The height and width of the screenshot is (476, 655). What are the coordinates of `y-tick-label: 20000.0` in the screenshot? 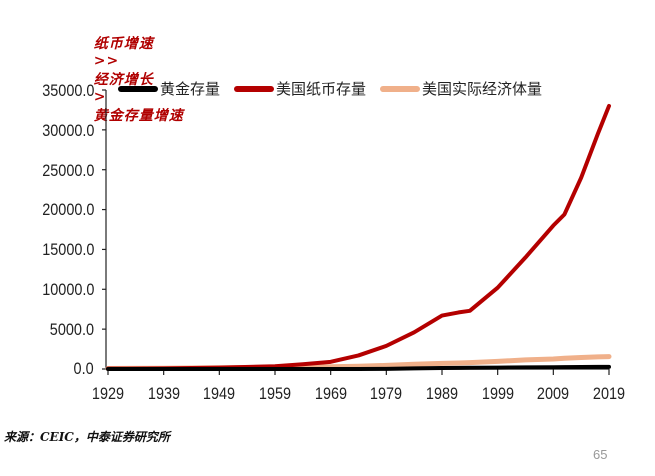 It's located at (67, 209).